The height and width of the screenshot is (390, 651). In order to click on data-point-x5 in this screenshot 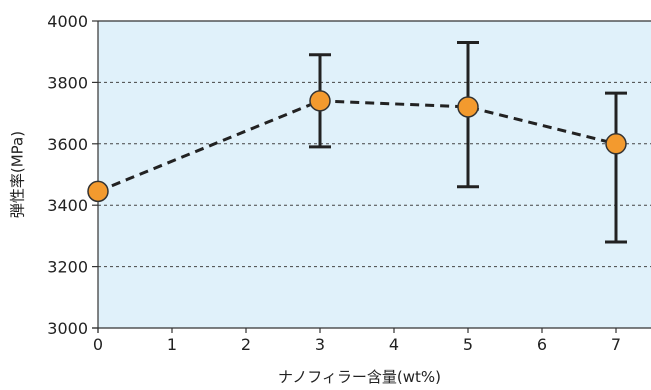, I will do `click(468, 107)`.